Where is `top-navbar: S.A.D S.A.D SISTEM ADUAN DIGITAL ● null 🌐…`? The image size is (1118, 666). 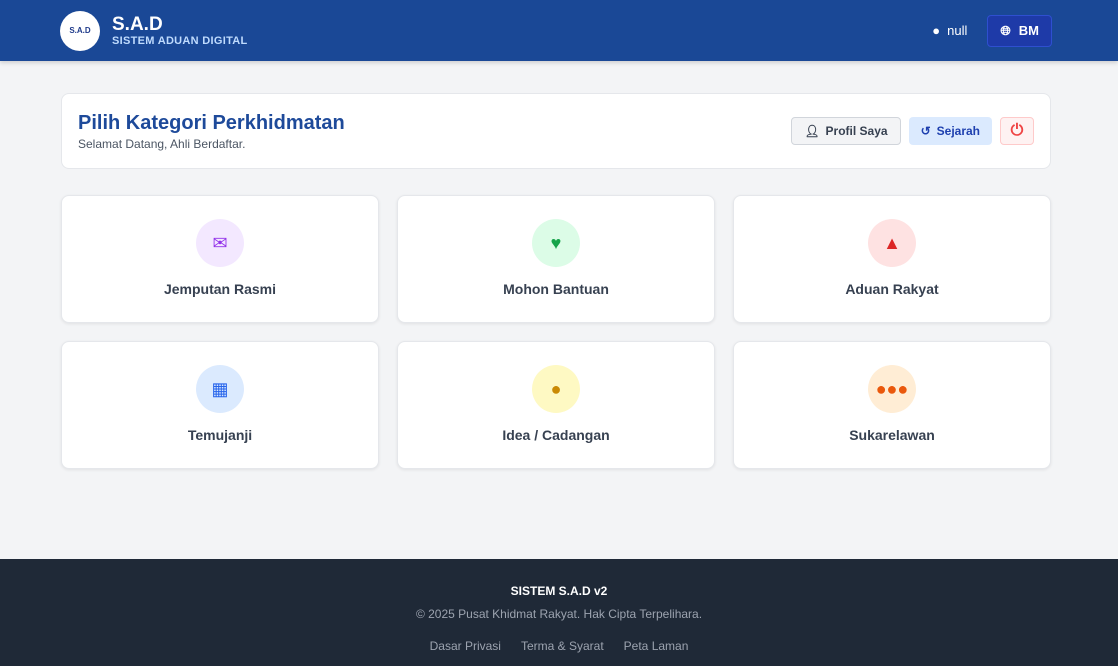
top-navbar: S.A.D S.A.D SISTEM ADUAN DIGITAL ● null 🌐… is located at coordinates (559, 30).